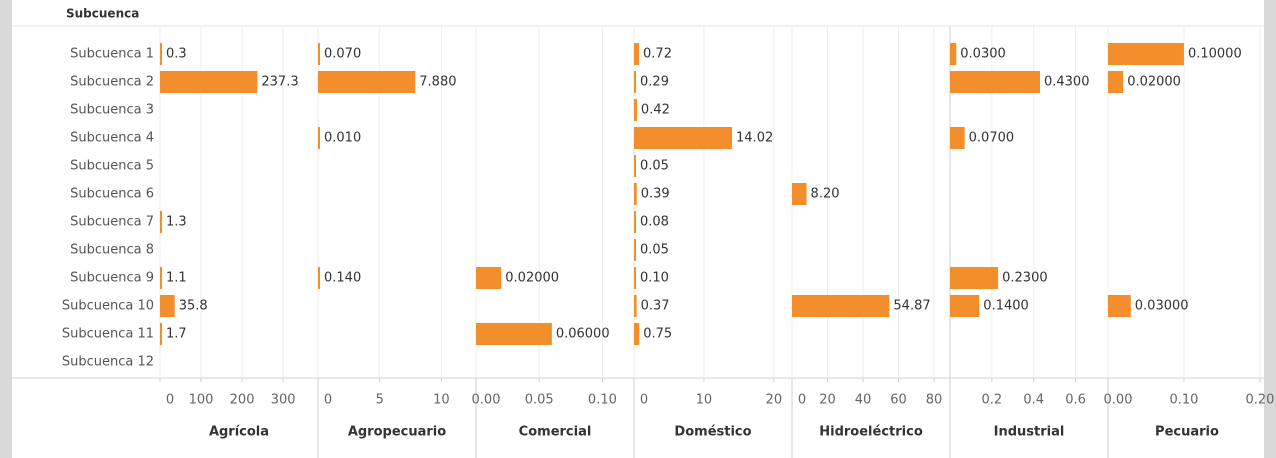 The width and height of the screenshot is (1276, 458). What do you see at coordinates (112, 110) in the screenshot?
I see `row-label: Subcuenca 3` at bounding box center [112, 110].